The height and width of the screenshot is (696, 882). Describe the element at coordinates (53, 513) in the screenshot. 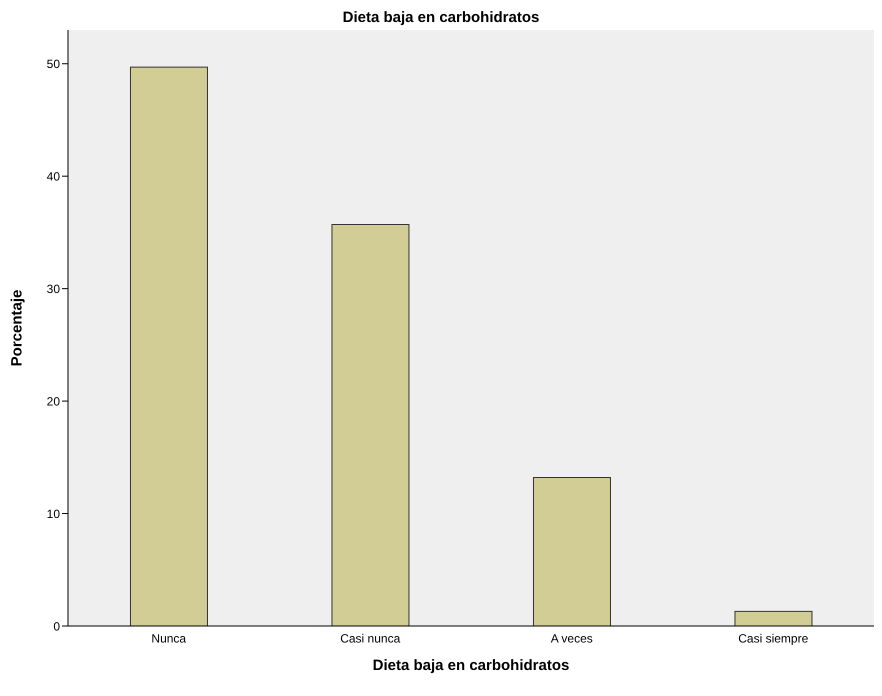

I see `y-tick-label: 10` at that location.